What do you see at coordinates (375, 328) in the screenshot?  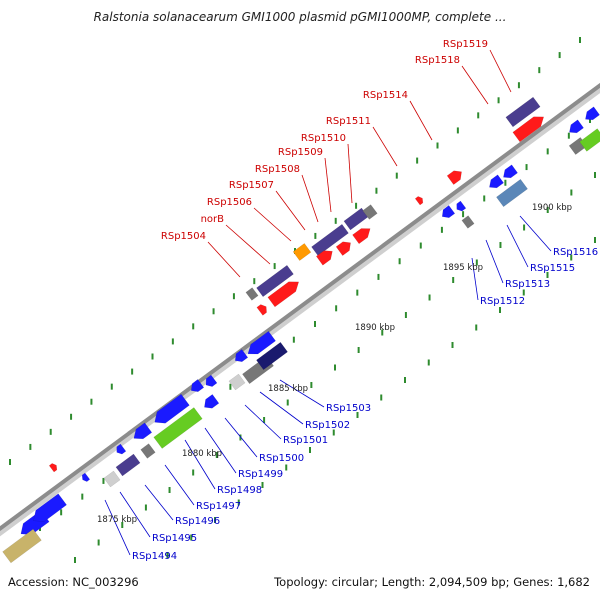 I see `scale-label: 1890 kbp` at bounding box center [375, 328].